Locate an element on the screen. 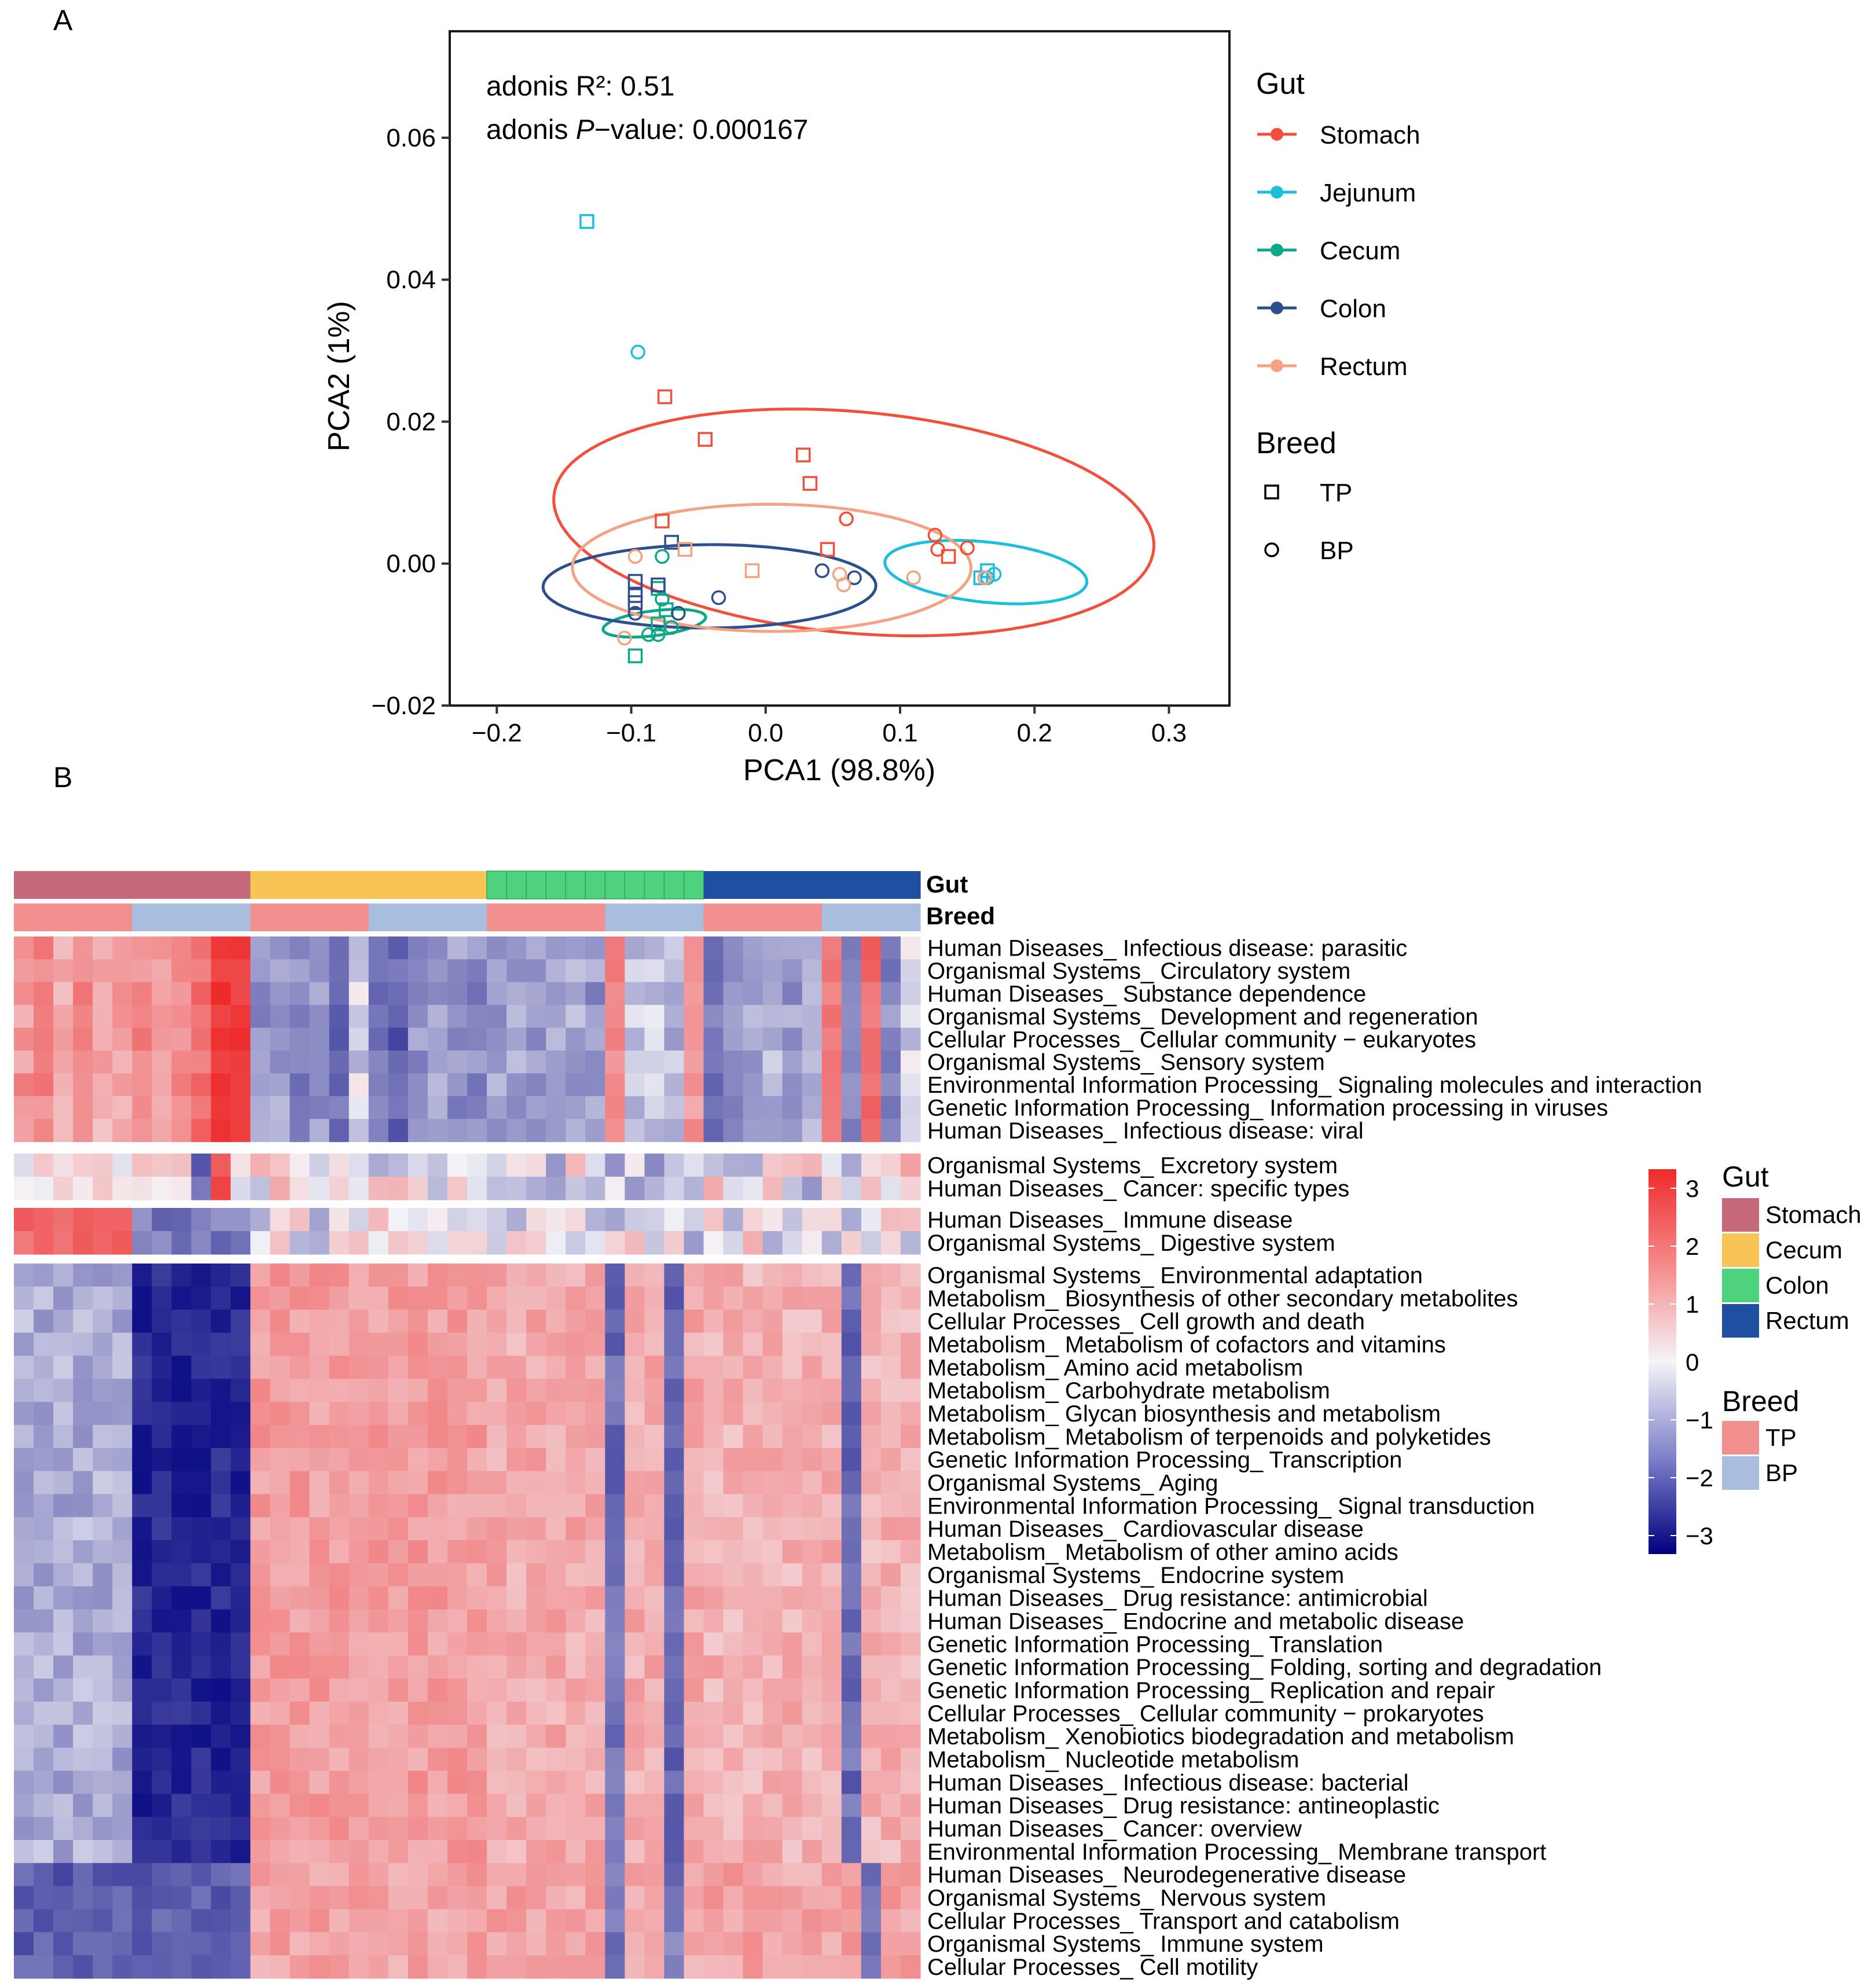  legend-key-dot is located at coordinates (1277, 250).